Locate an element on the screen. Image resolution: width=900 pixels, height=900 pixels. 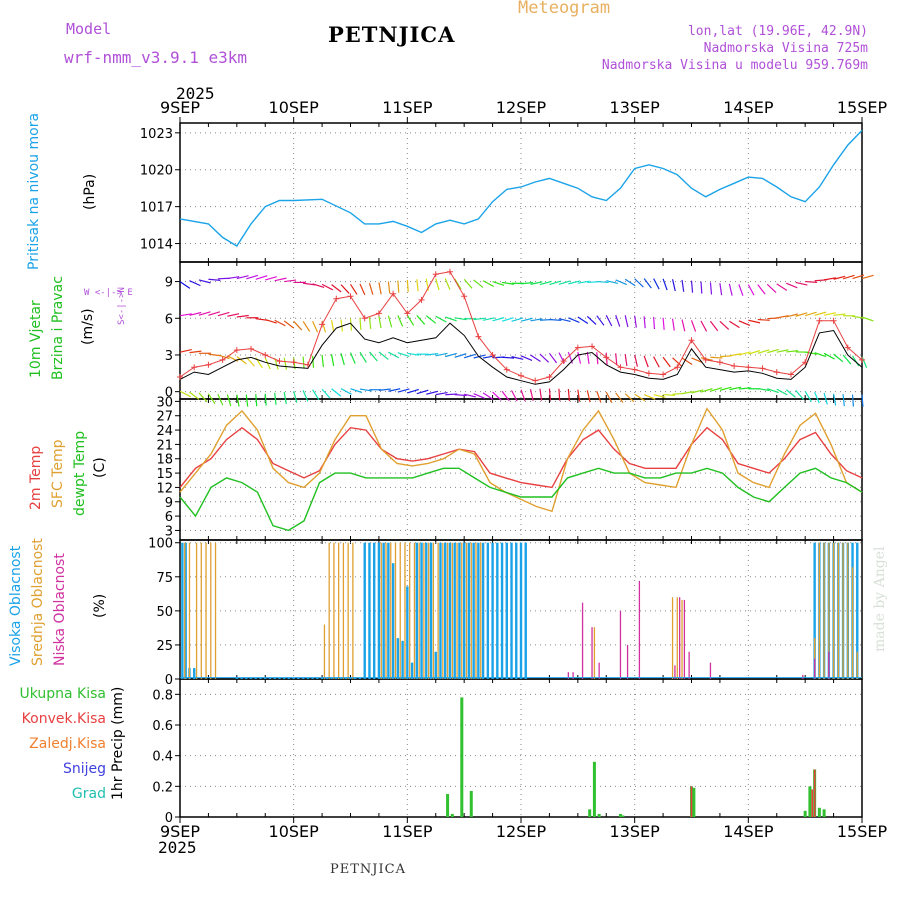
year-bottom: 2025 is located at coordinates (177, 847).